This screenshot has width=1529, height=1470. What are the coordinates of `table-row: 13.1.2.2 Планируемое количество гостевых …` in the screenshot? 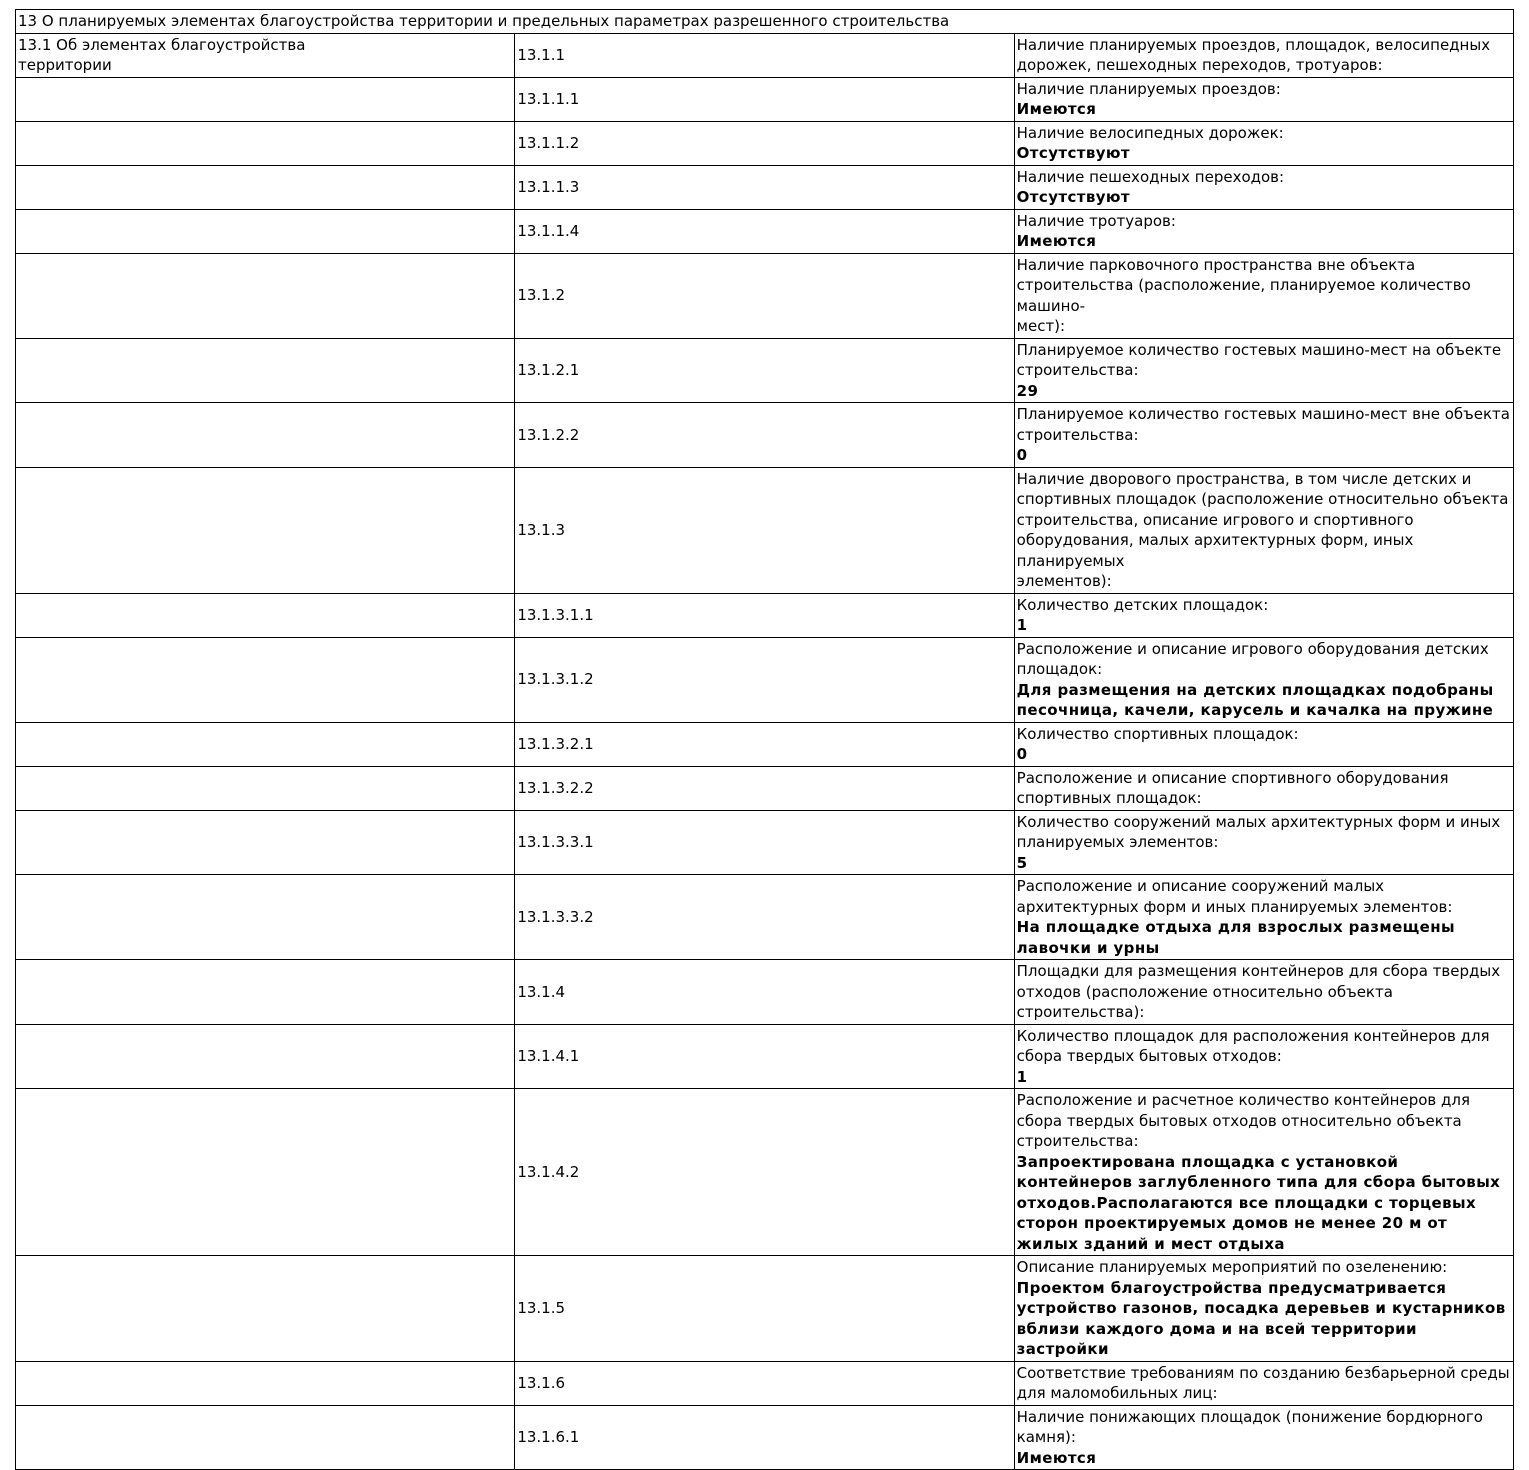 It's located at (764, 435).